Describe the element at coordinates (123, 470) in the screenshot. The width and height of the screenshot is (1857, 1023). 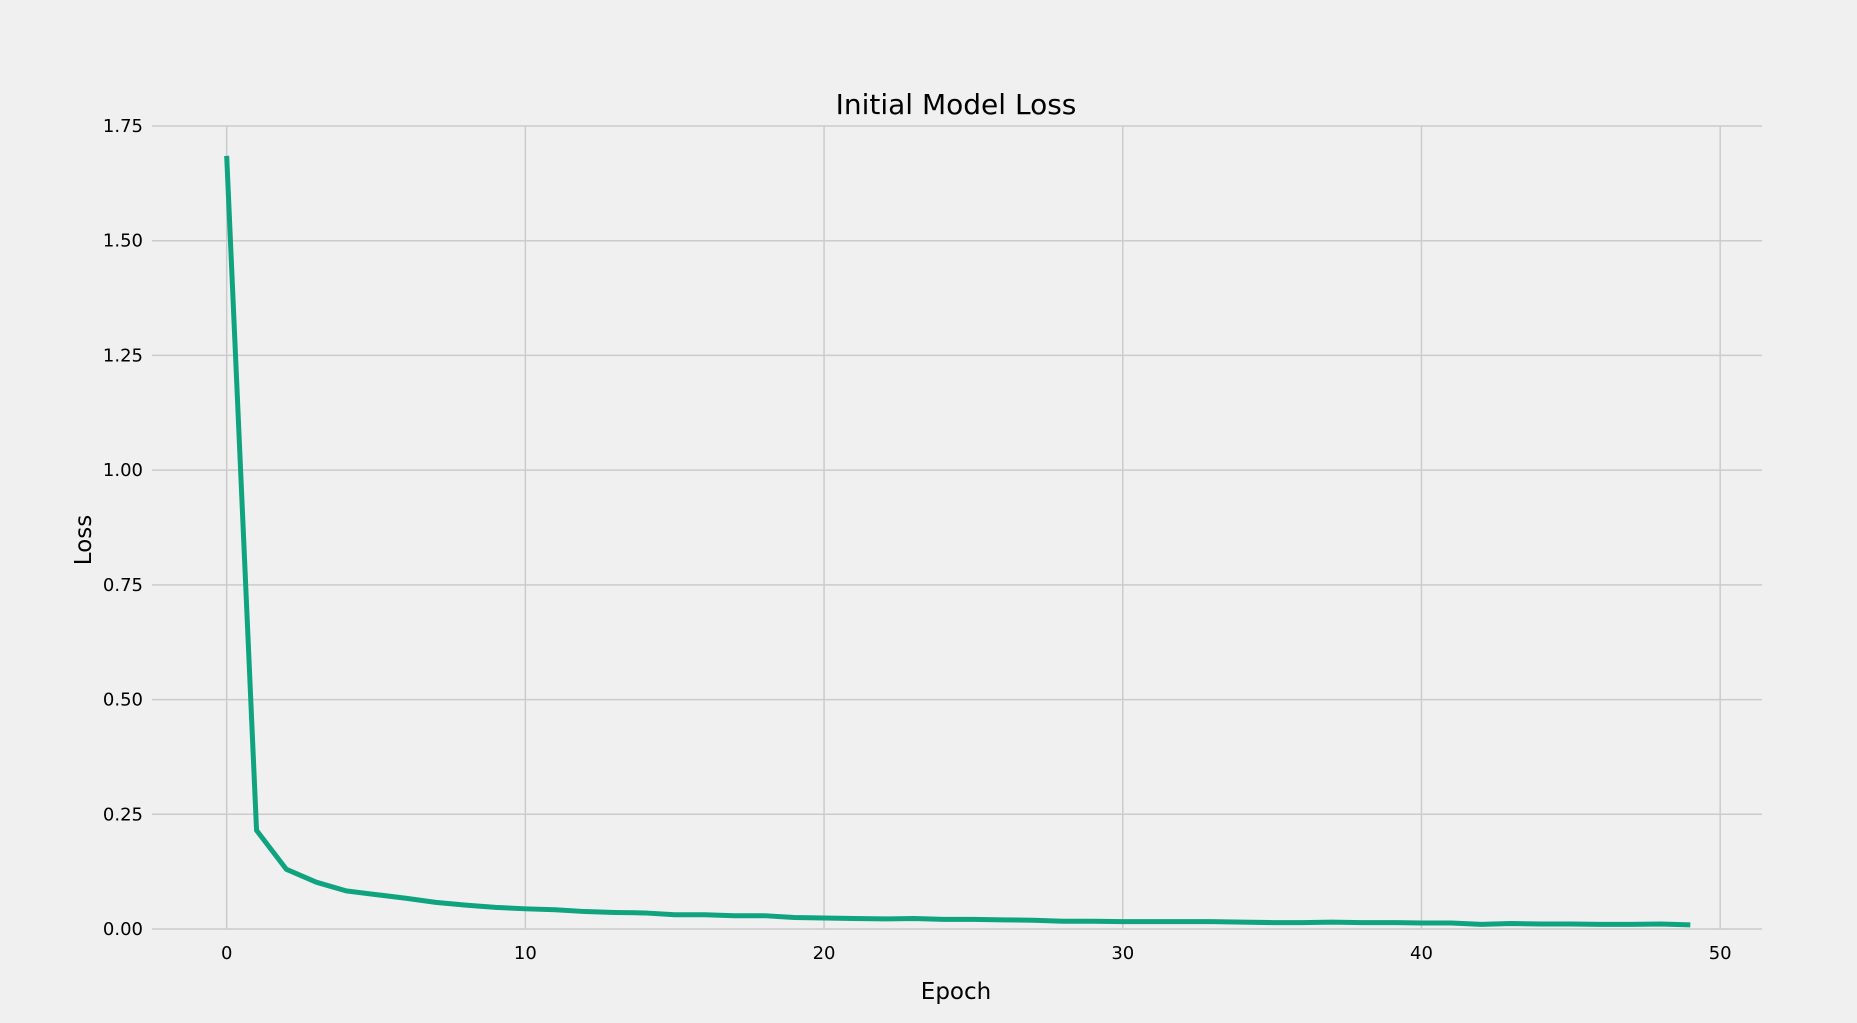
I see `y-tick-label: 1.00` at that location.